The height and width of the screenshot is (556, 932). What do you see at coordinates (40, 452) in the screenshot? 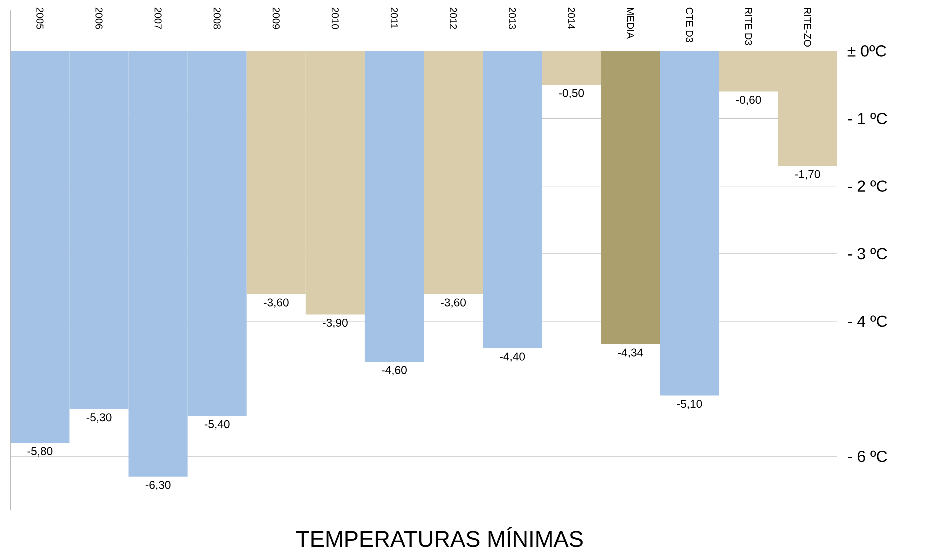
I see `data-label: -5,80` at bounding box center [40, 452].